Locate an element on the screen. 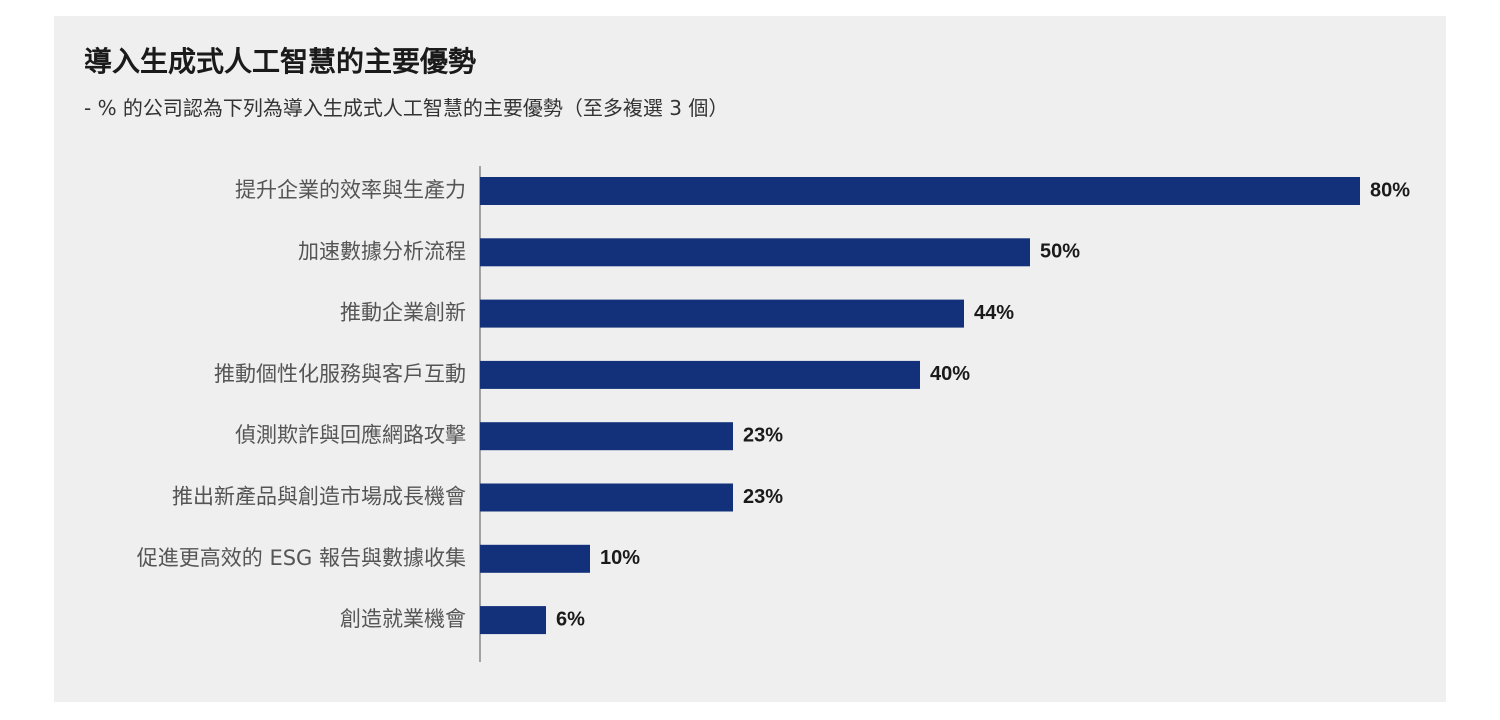  value-label: 50% is located at coordinates (1060, 252).